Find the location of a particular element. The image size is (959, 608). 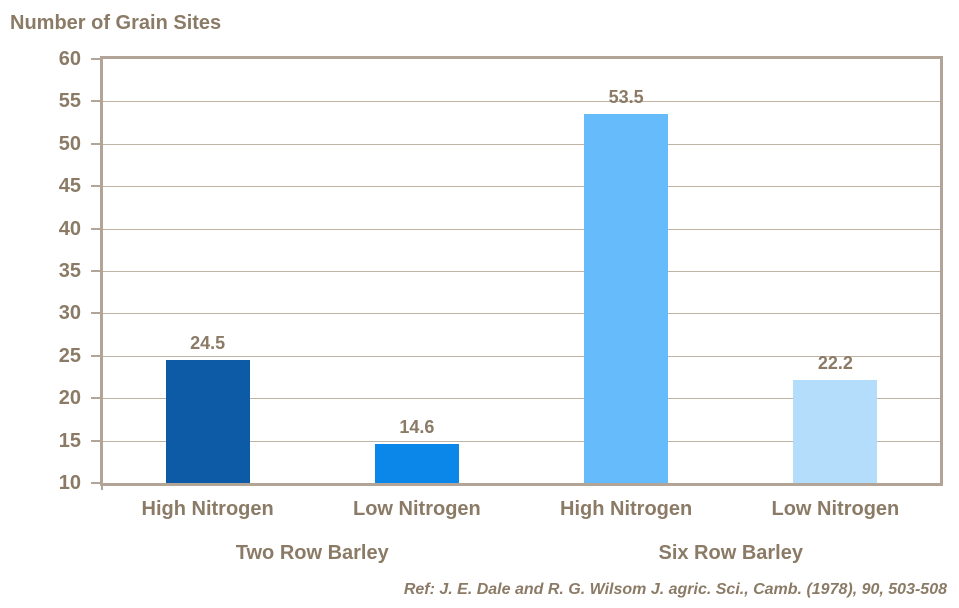

bar-0-high-nitrogen is located at coordinates (207, 421).